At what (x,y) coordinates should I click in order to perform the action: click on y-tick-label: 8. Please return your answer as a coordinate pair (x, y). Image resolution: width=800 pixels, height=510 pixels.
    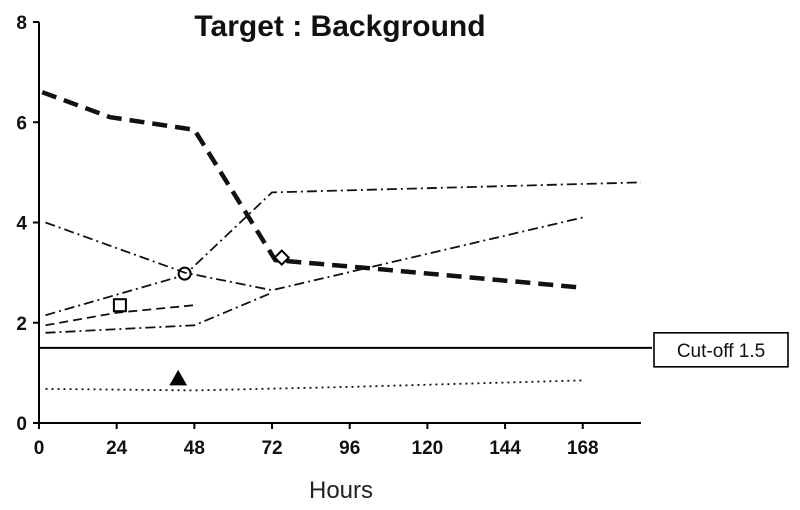
    Looking at the image, I should click on (21, 23).